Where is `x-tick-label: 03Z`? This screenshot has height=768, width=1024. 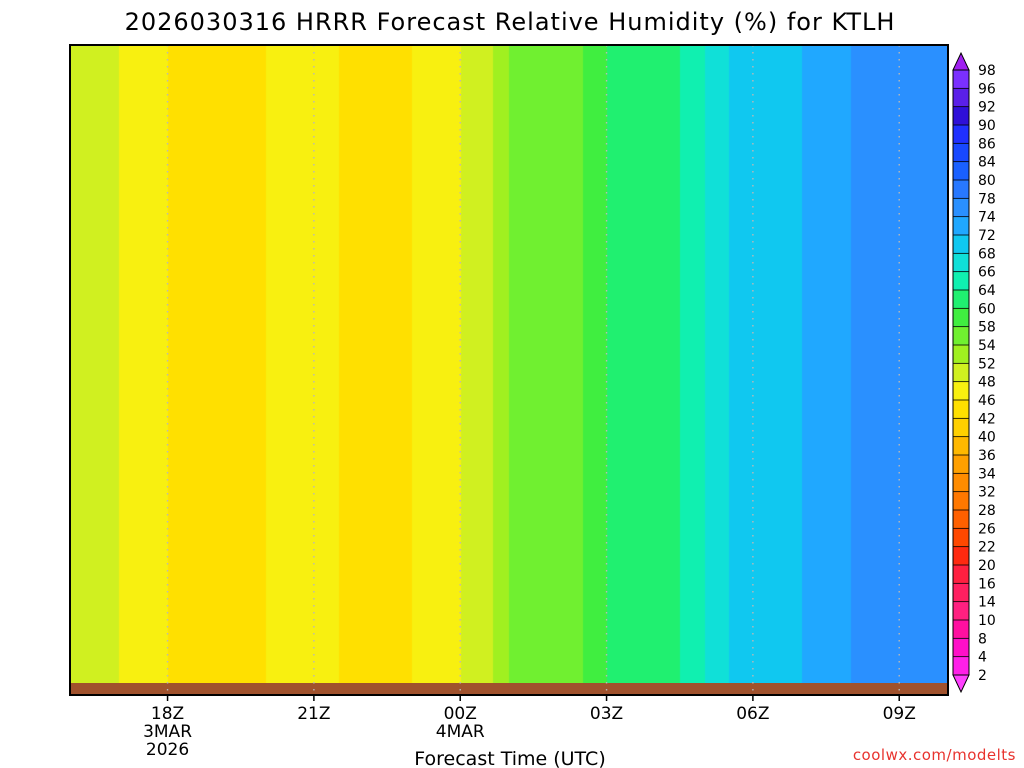
x-tick-label: 03Z is located at coordinates (606, 714).